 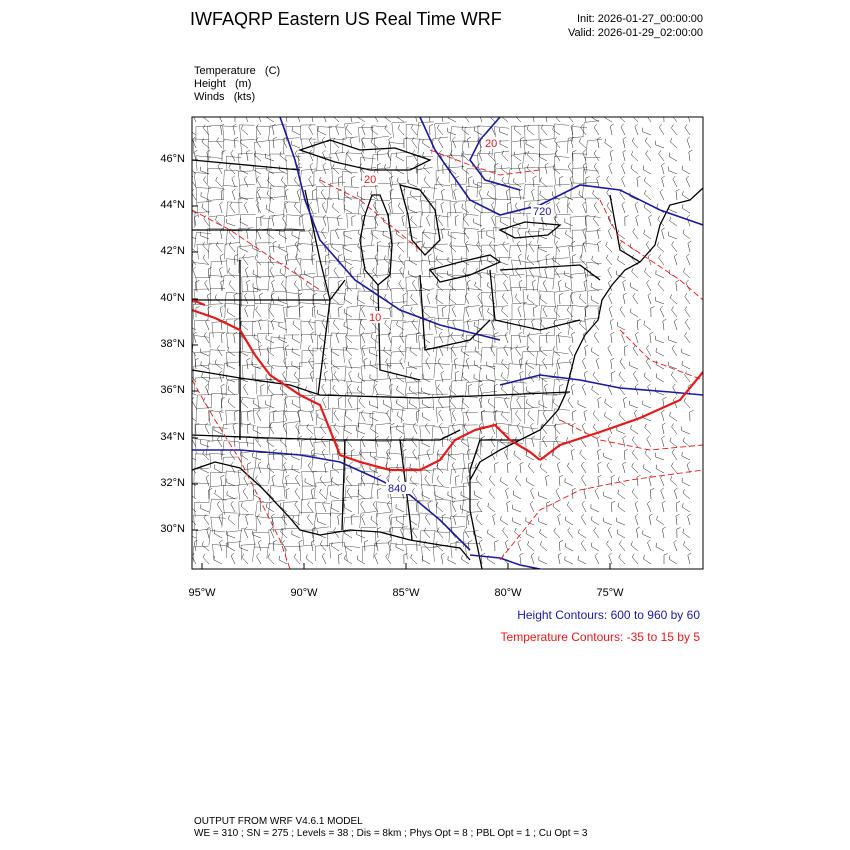 What do you see at coordinates (406, 566) in the screenshot?
I see `lon-tick-marks` at bounding box center [406, 566].